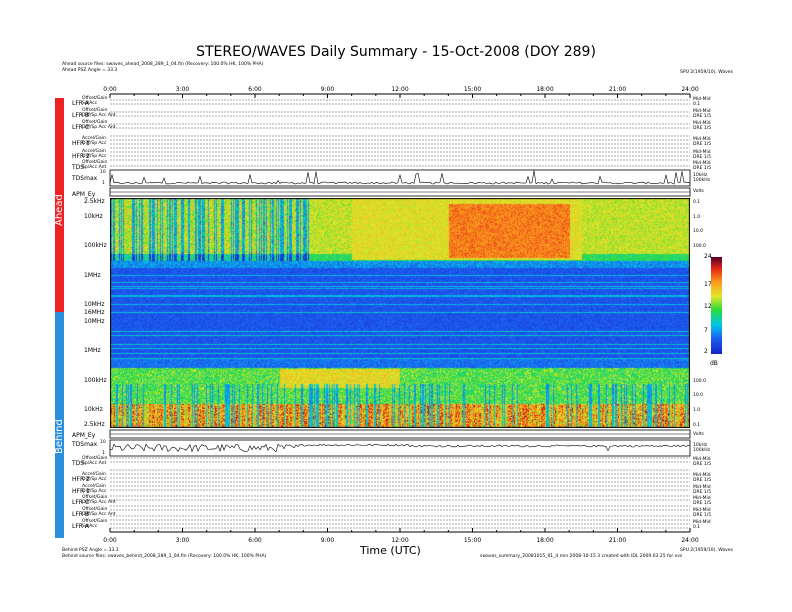 Image resolution: width=792 pixels, height=612 pixels. What do you see at coordinates (706, 72) in the screenshot?
I see `header-right-note: SPU 2(1959/10), Waves` at bounding box center [706, 72].